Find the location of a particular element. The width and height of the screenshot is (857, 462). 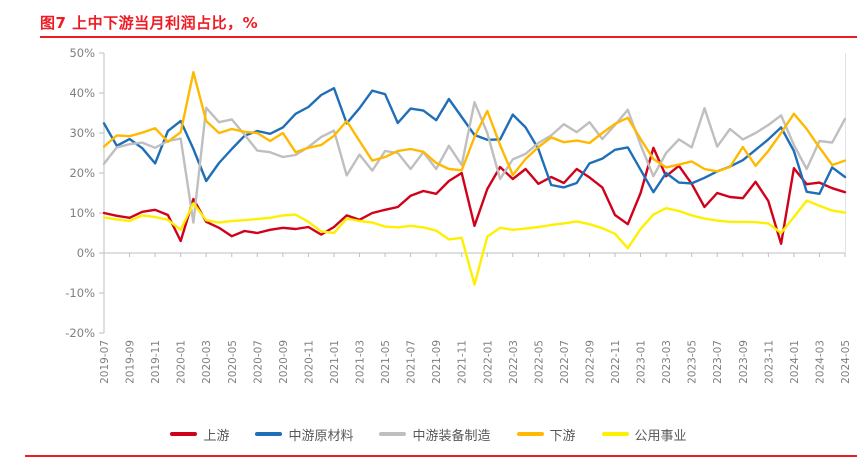

x-tick-label: 2023-09 is located at coordinates (744, 362).